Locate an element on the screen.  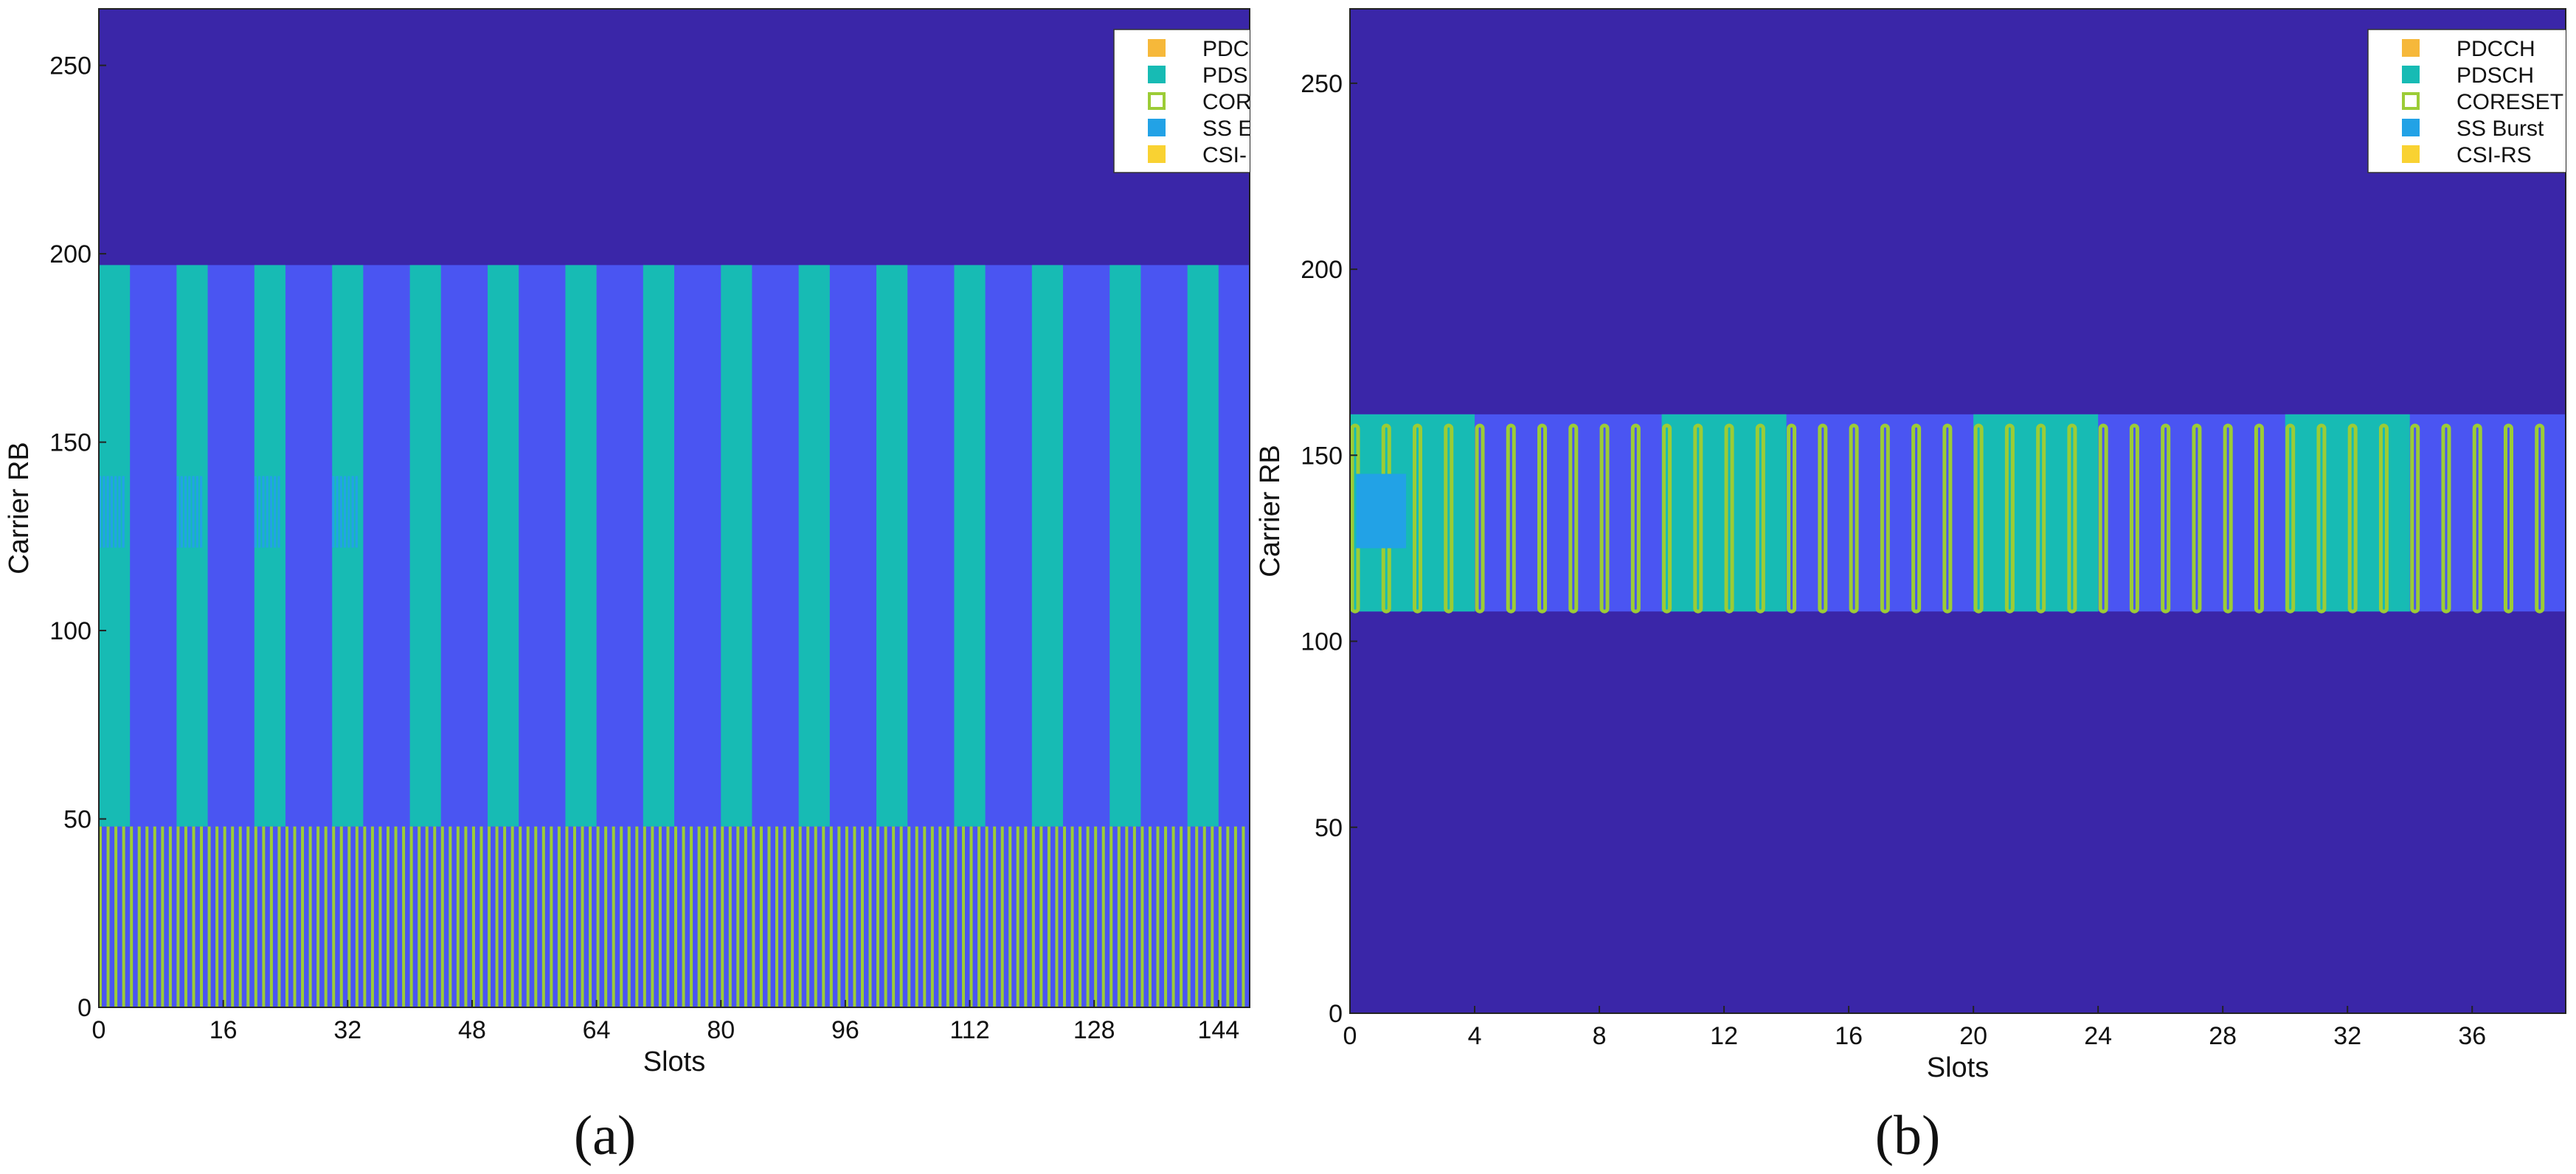
y-tick-label: 200 is located at coordinates (1322, 270).